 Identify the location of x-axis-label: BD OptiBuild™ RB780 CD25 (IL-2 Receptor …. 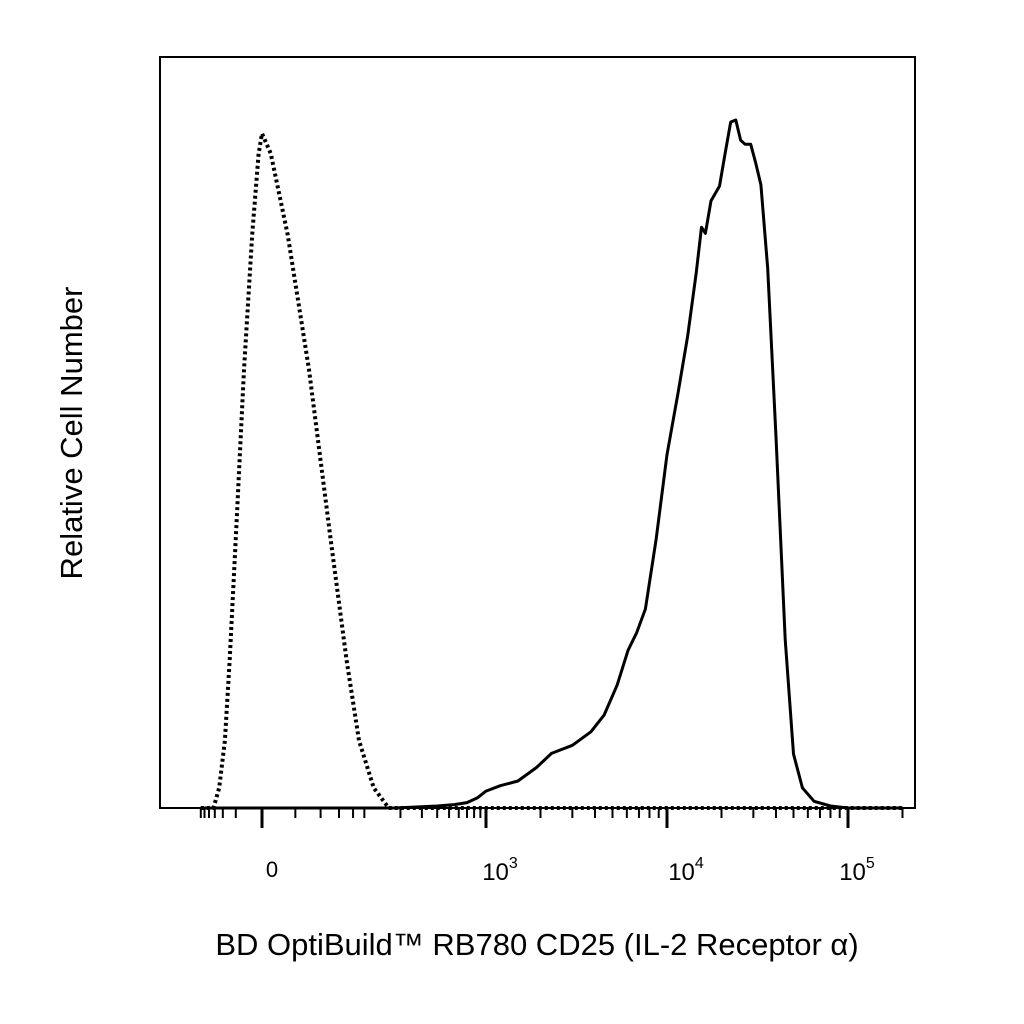
(536, 944).